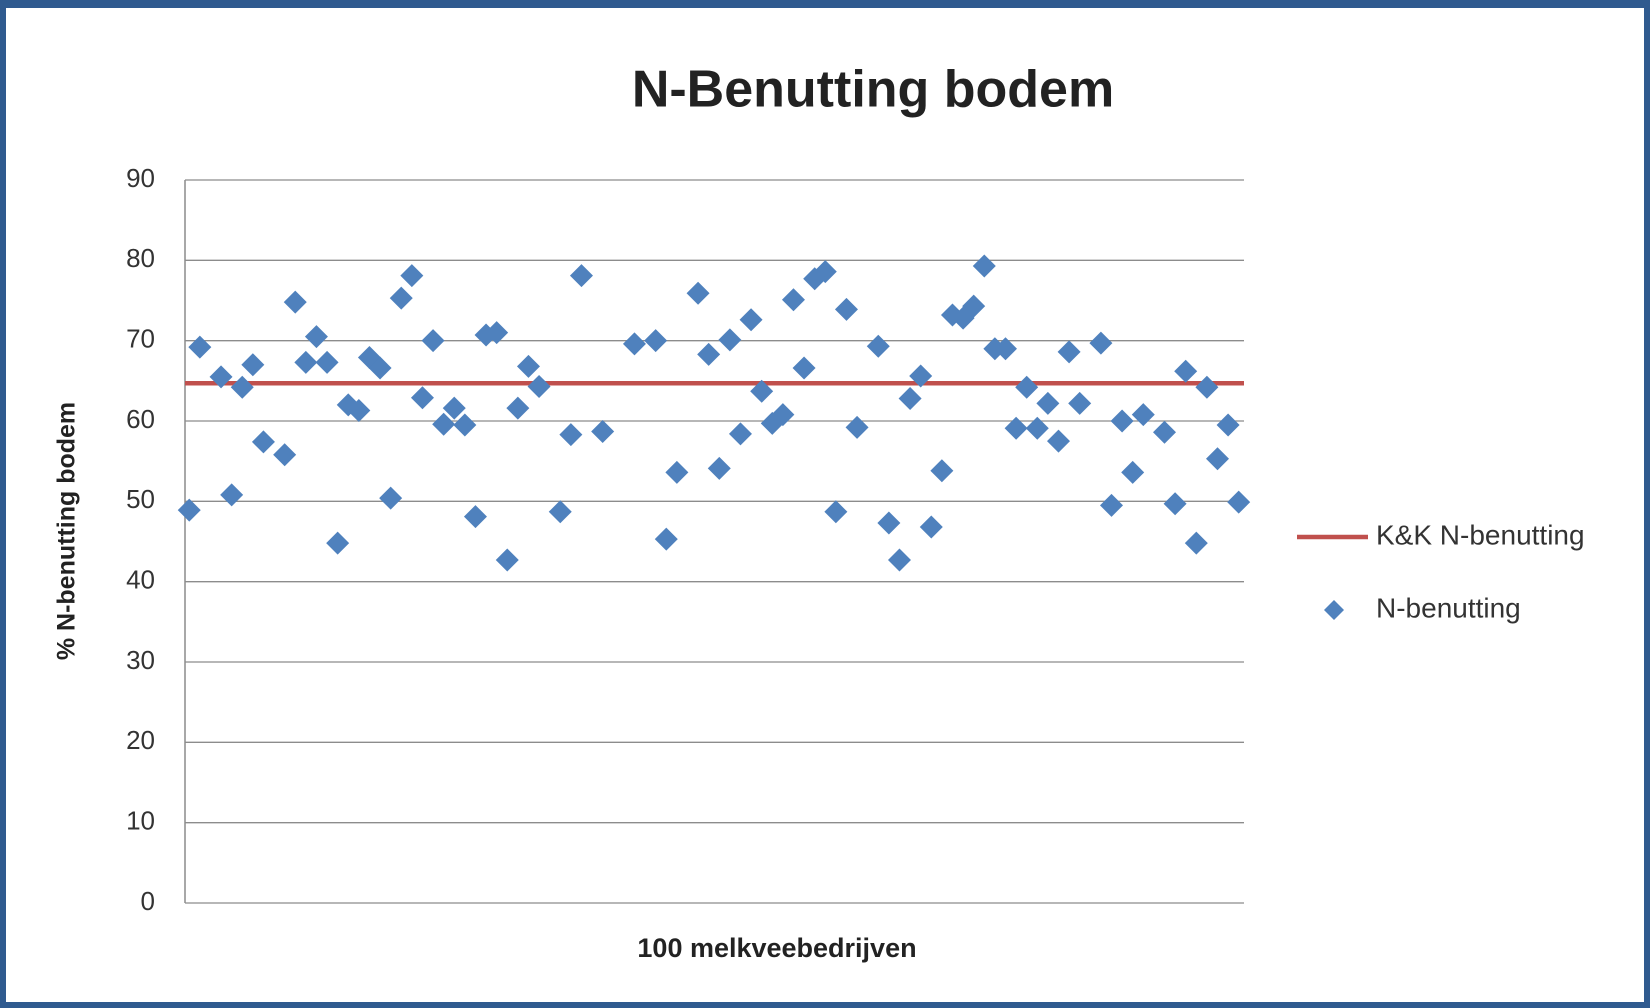 The width and height of the screenshot is (1650, 1008). What do you see at coordinates (1448, 607) in the screenshot?
I see `legend-label: N-benutting` at bounding box center [1448, 607].